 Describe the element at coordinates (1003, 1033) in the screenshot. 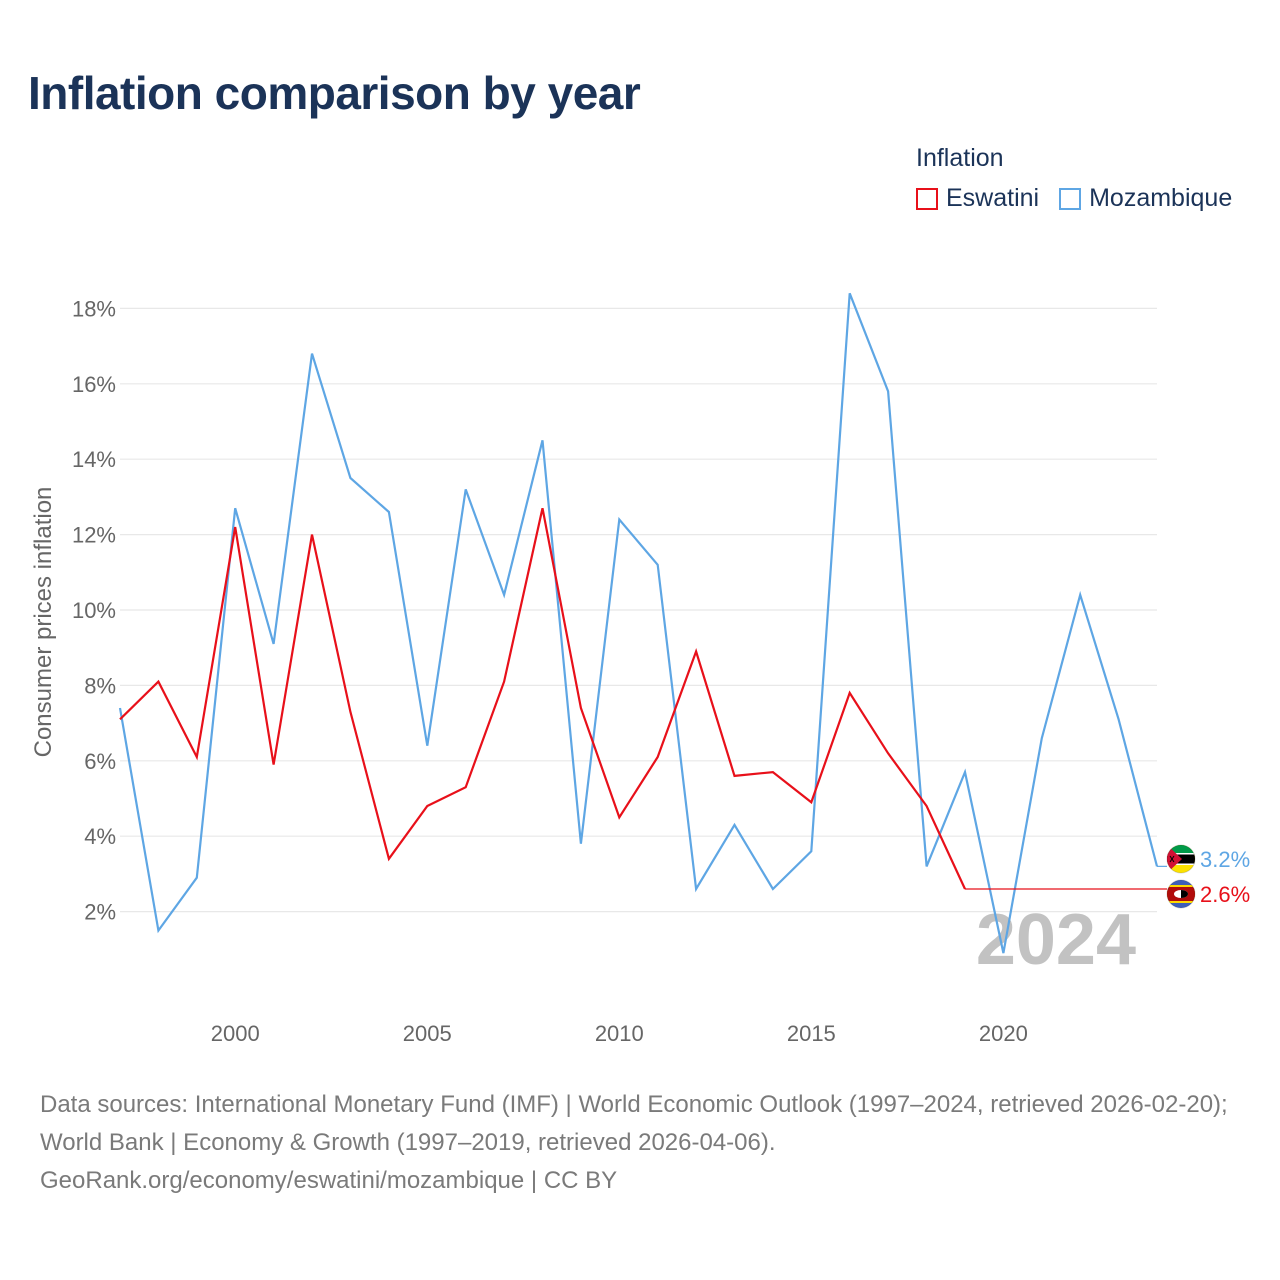

I see `x-tick-label: 2020` at that location.